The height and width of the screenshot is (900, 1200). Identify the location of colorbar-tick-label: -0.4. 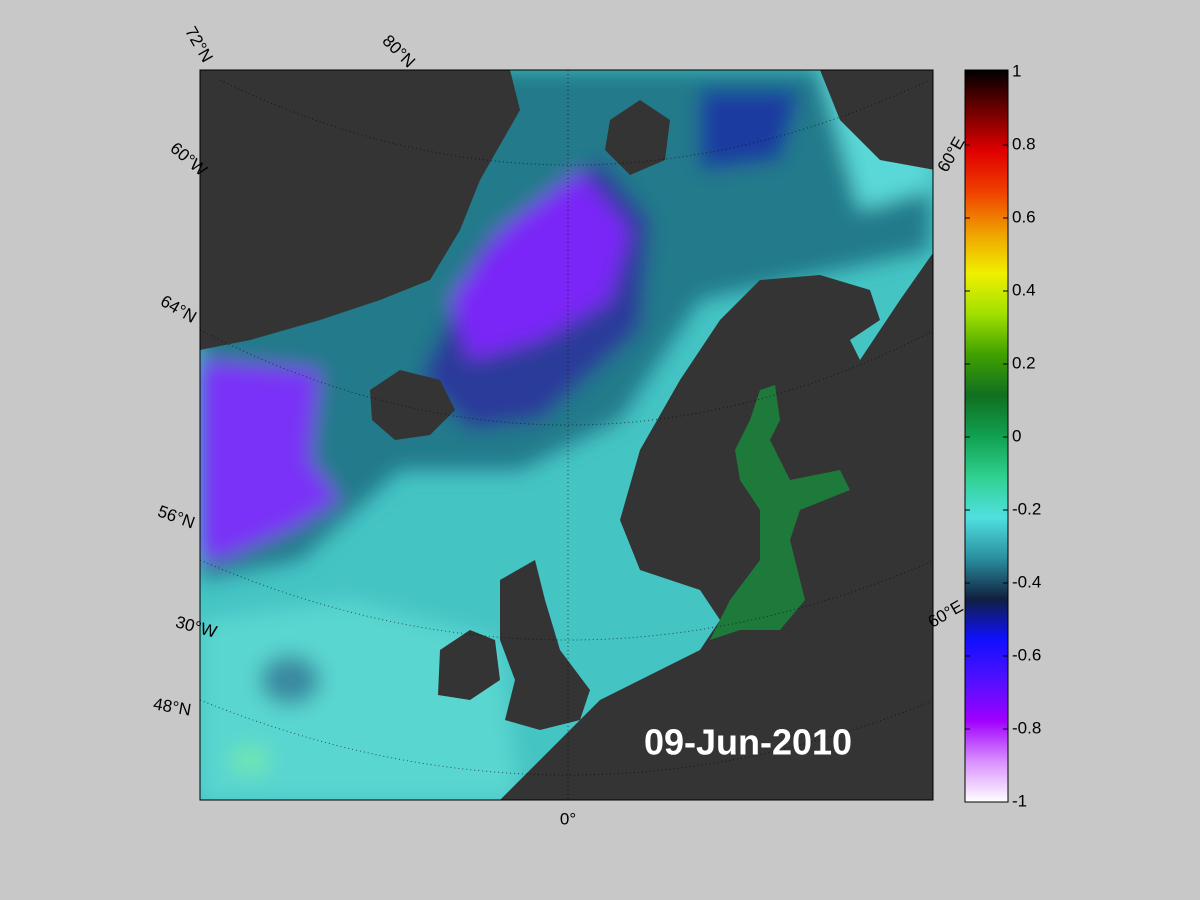
(1026, 581).